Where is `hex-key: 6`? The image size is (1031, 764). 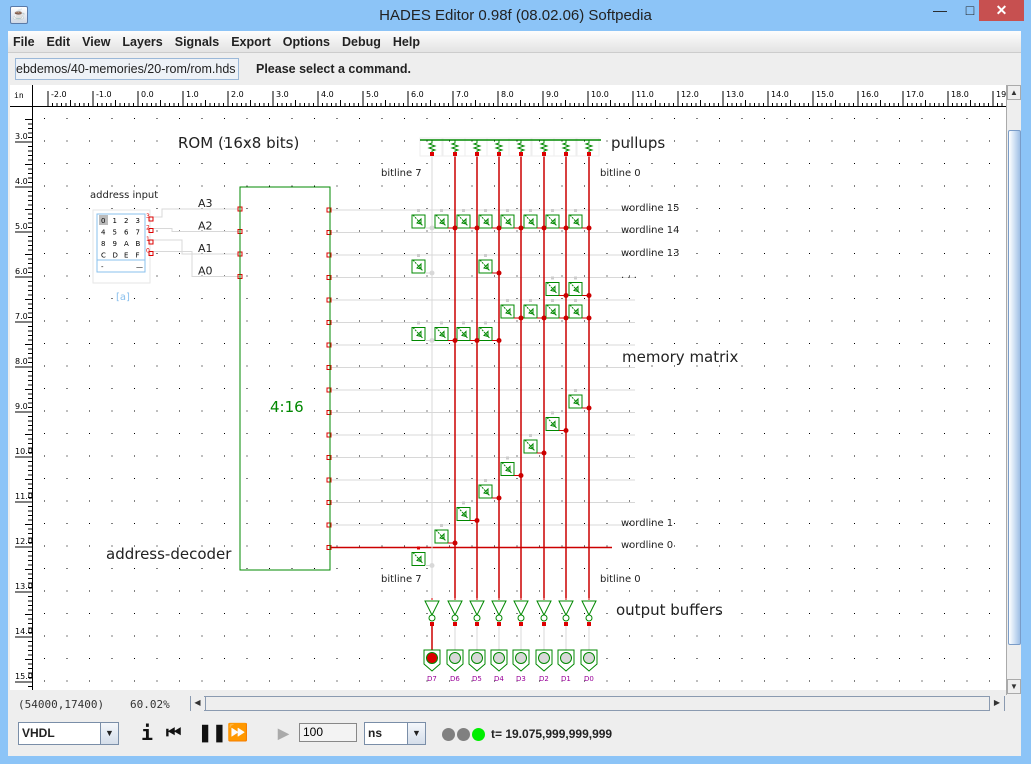 hex-key: 6 is located at coordinates (126, 233).